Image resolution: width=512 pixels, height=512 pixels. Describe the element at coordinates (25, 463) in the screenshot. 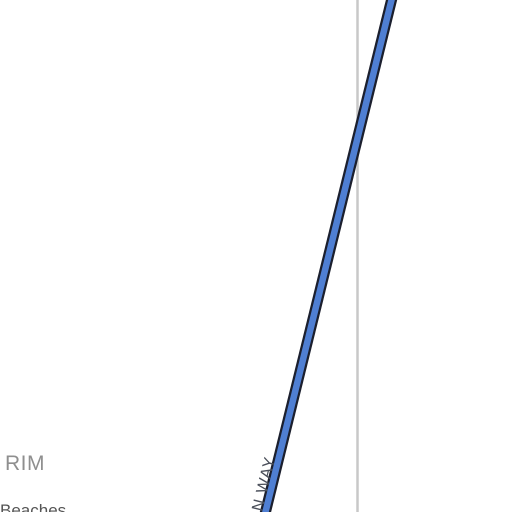

I see `area-label: RIM` at that location.